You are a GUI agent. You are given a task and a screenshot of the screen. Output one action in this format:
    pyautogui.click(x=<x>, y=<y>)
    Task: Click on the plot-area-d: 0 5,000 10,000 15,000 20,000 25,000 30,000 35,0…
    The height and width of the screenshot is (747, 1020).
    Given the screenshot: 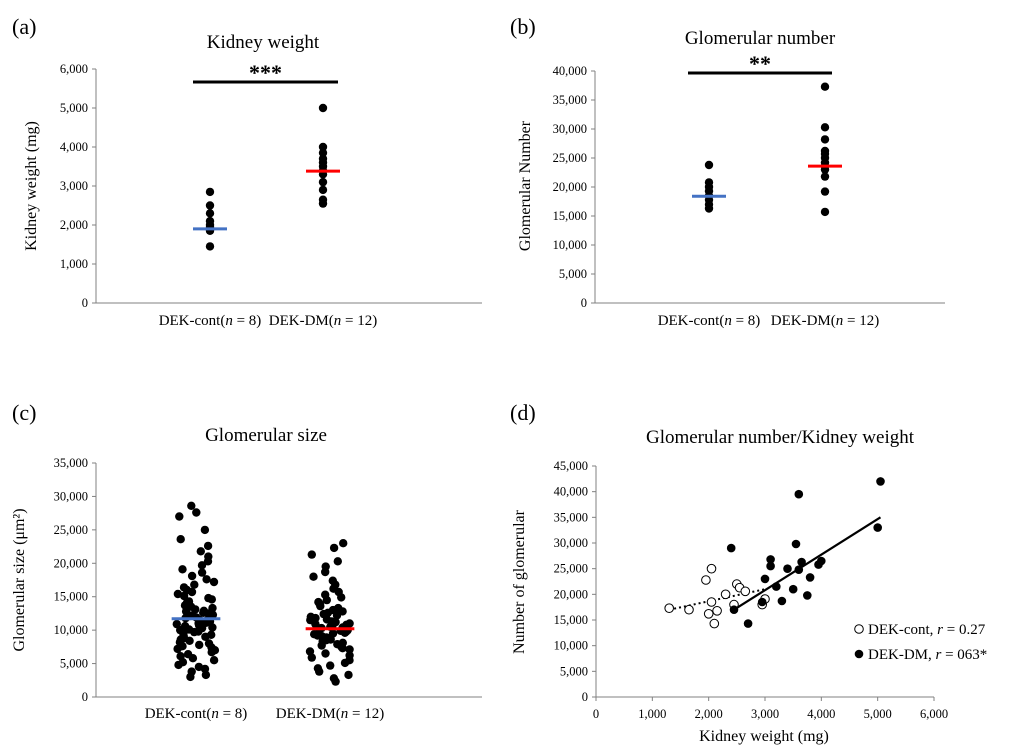 What is the action you would take?
    pyautogui.click(x=771, y=590)
    